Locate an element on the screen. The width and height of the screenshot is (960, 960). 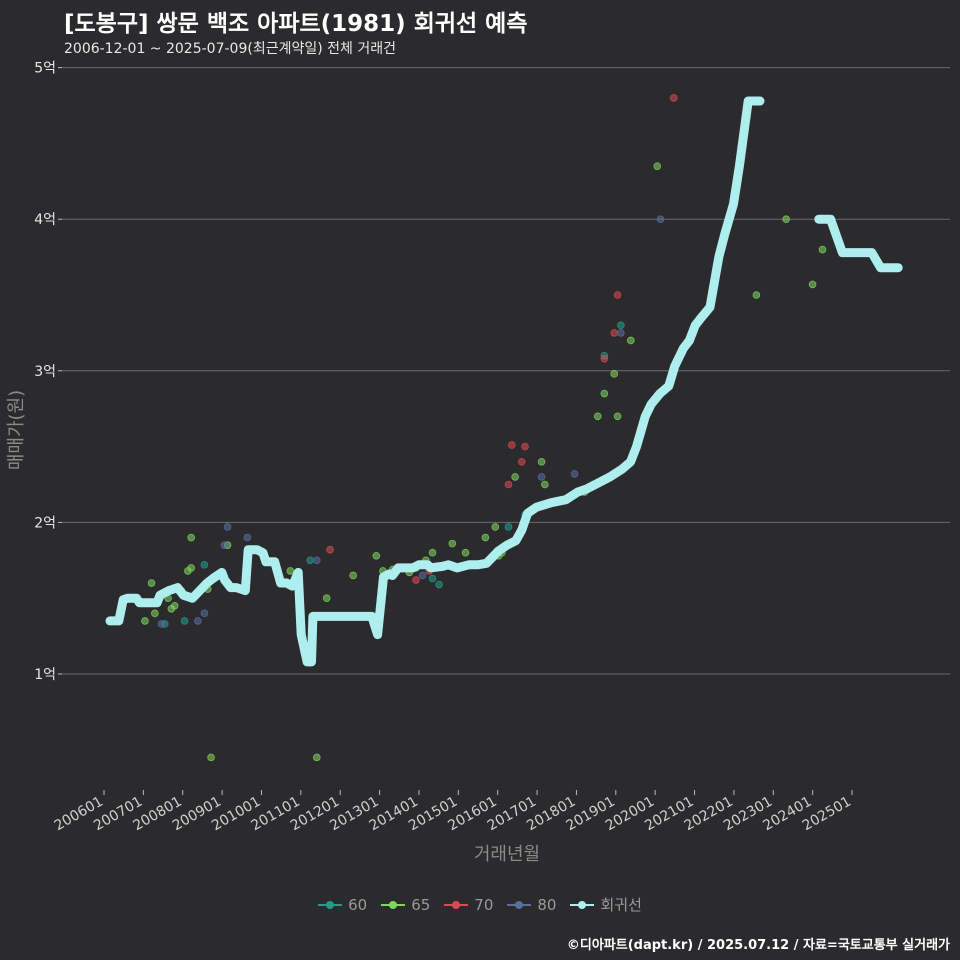
legend-label: 60 is located at coordinates (358, 904).